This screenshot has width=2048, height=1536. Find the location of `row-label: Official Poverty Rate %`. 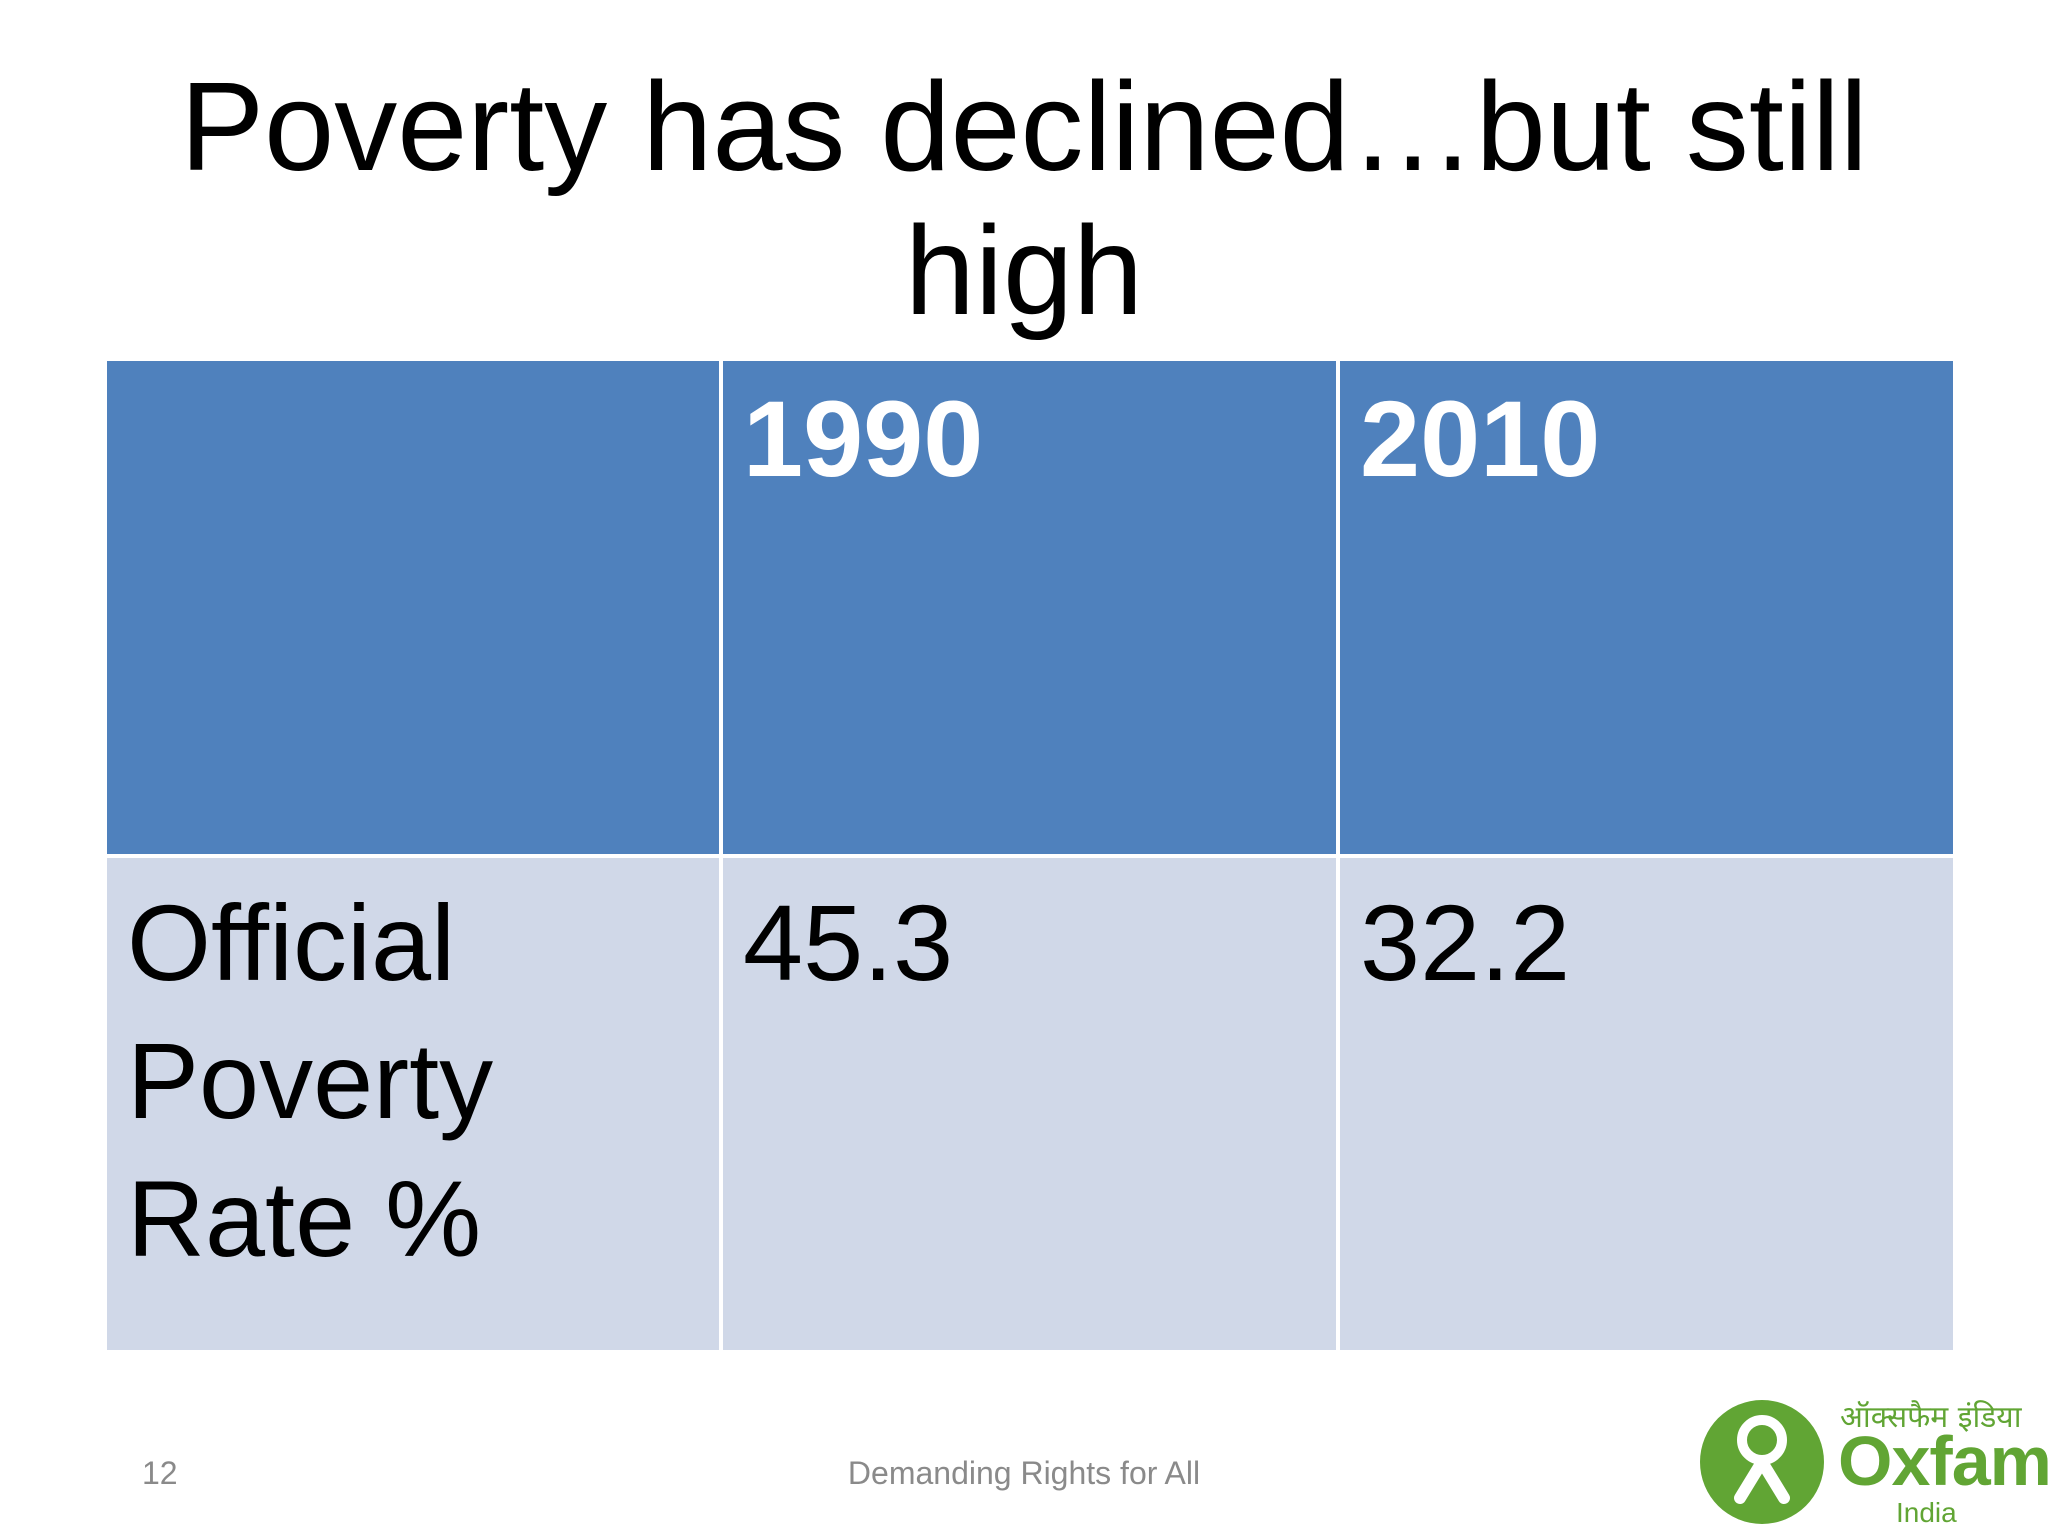

row-label: Official Poverty Rate % is located at coordinates (413, 1104).